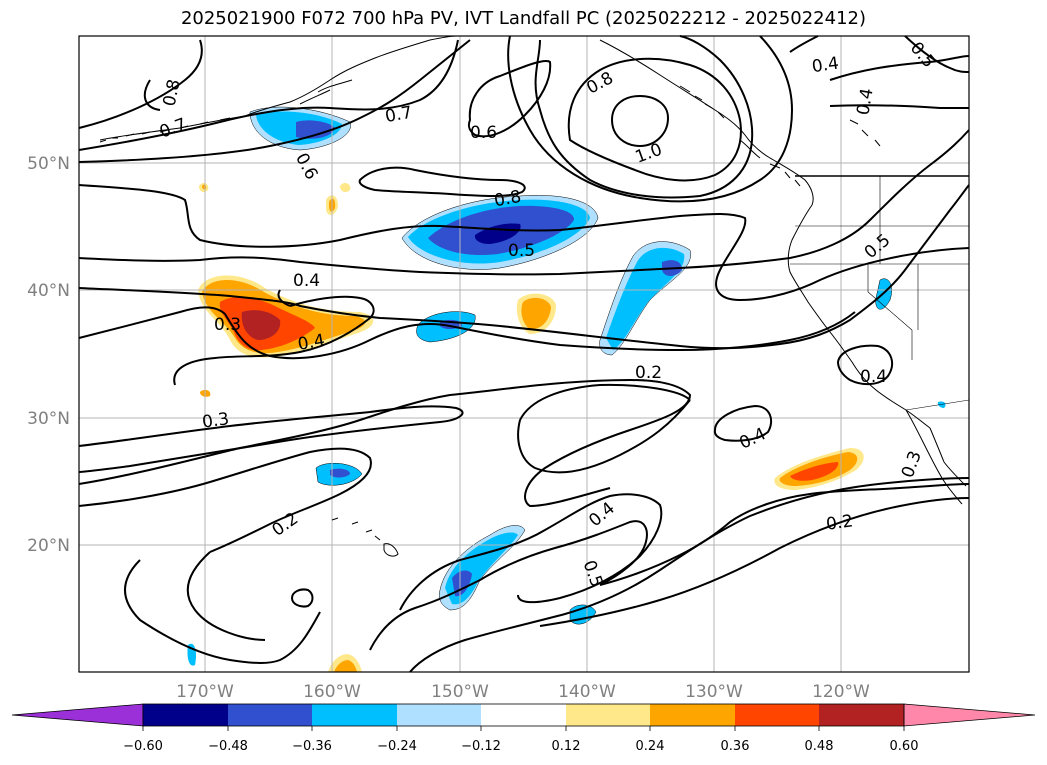 This screenshot has height=765, width=1047. Describe the element at coordinates (481, 746) in the screenshot. I see `colorbar-tick-label: −0.12` at that location.